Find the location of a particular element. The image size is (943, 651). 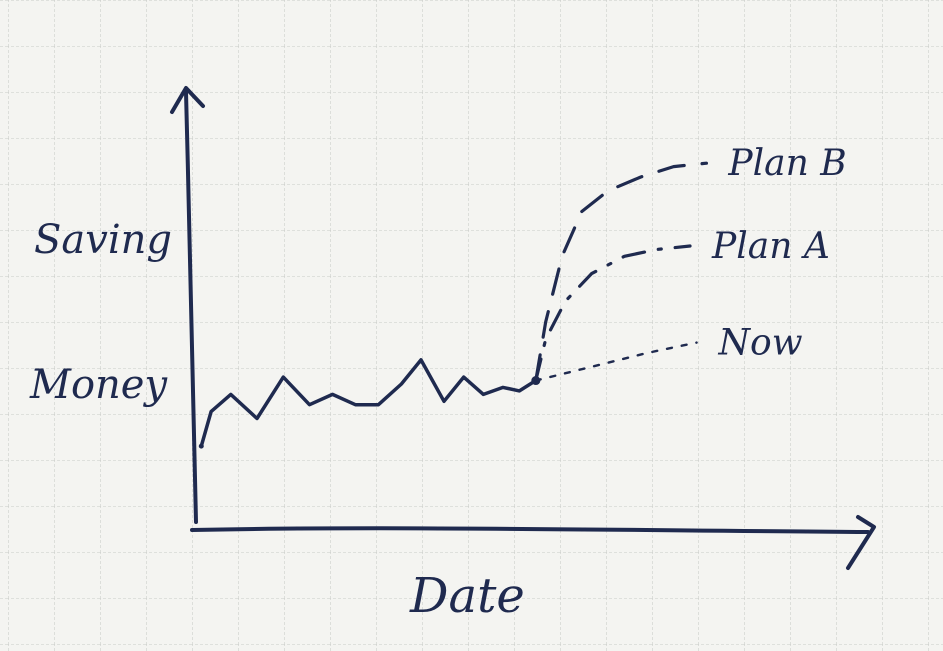

series-label-now: Now is located at coordinates (760, 343).